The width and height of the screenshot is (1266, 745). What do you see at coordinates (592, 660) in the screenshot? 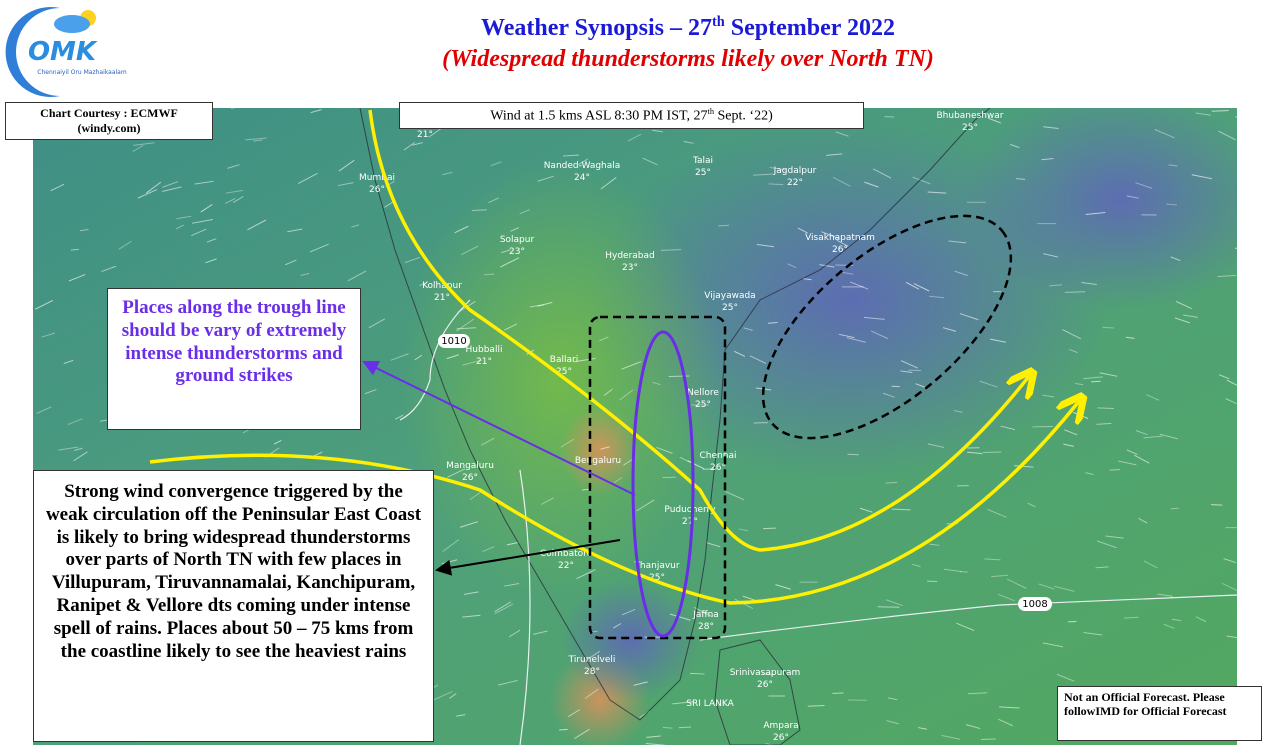
I see `city-name: Tirunelveli` at bounding box center [592, 660].